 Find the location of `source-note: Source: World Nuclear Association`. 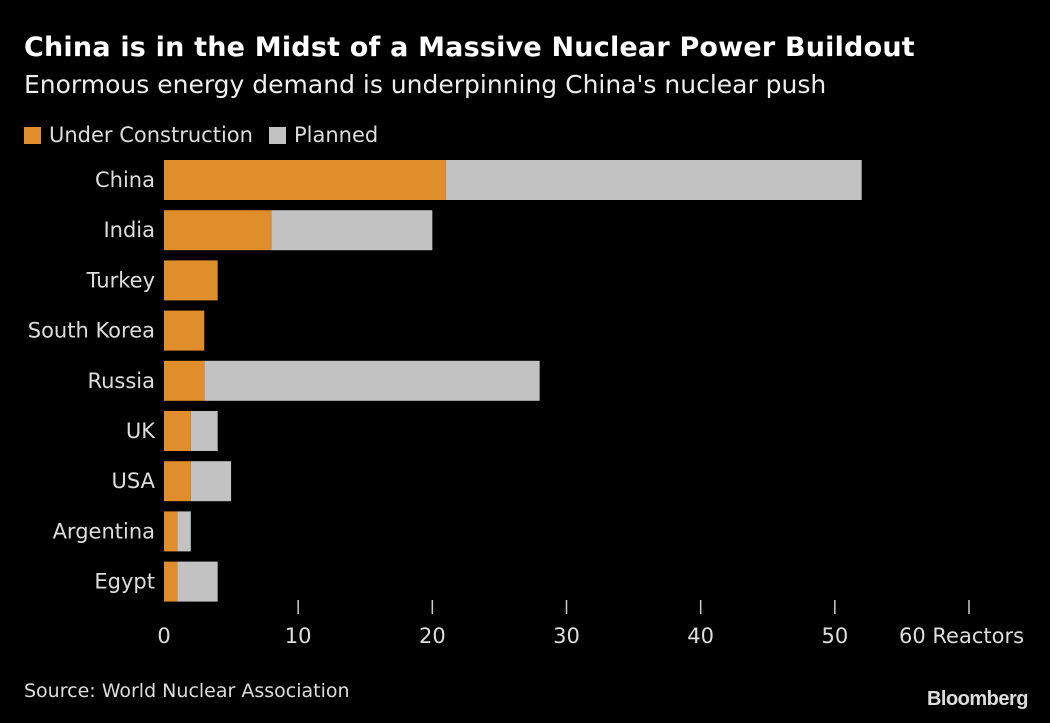

source-note: Source: World Nuclear Association is located at coordinates (187, 691).